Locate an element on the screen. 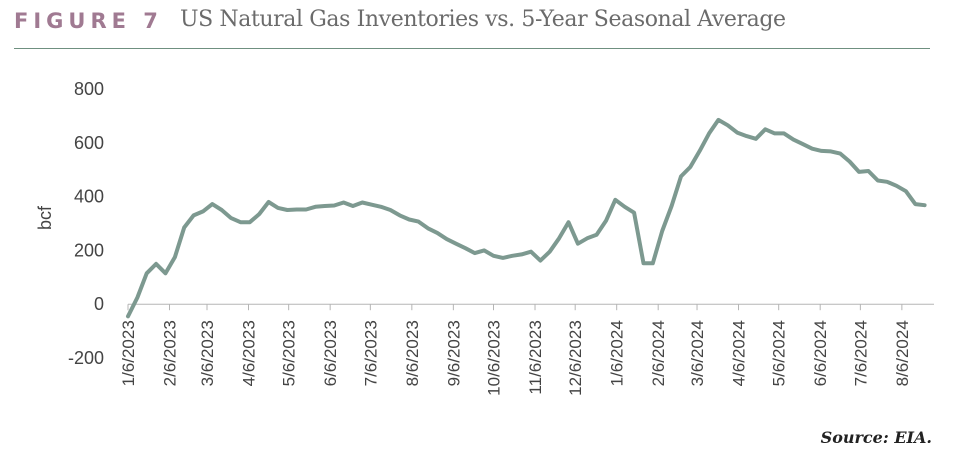  y-axis-label: bcf is located at coordinates (45, 217).